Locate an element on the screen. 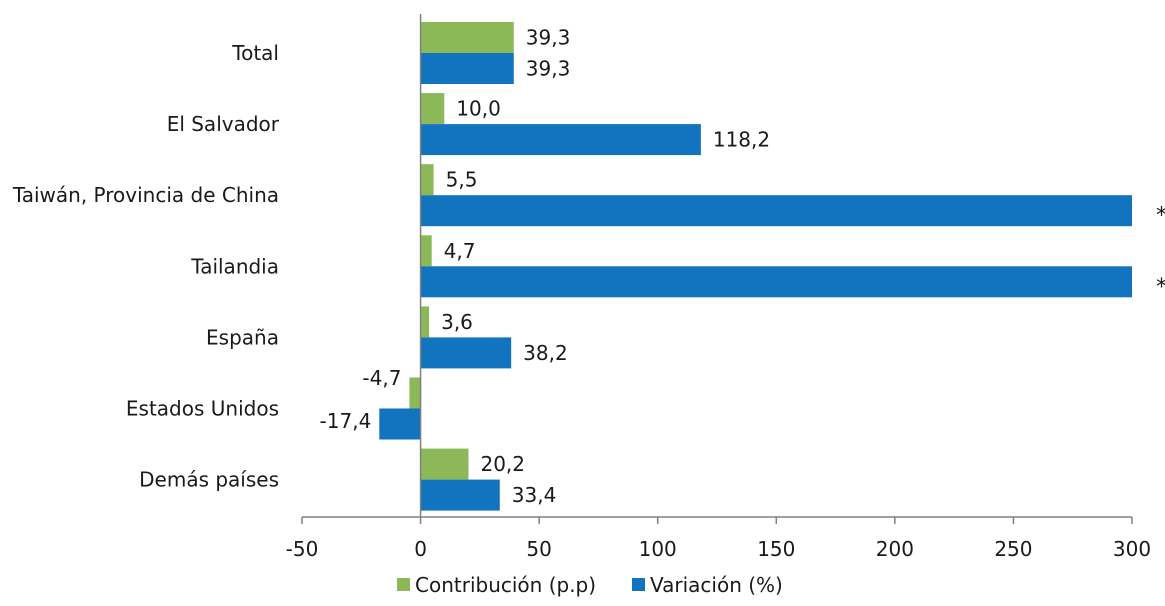  category-label: Tailandia is located at coordinates (234, 266).